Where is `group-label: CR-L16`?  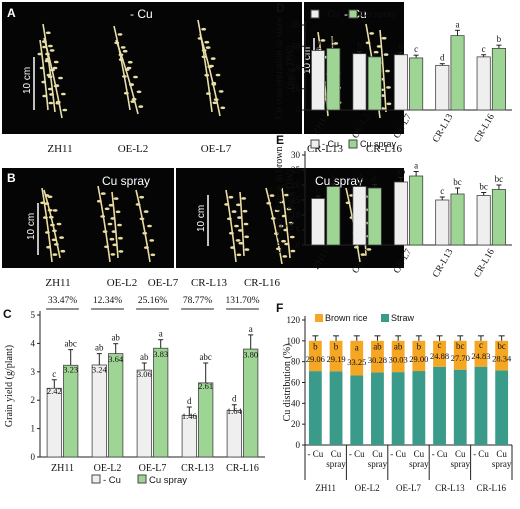
group-label: CR-L16 is located at coordinates (492, 488).